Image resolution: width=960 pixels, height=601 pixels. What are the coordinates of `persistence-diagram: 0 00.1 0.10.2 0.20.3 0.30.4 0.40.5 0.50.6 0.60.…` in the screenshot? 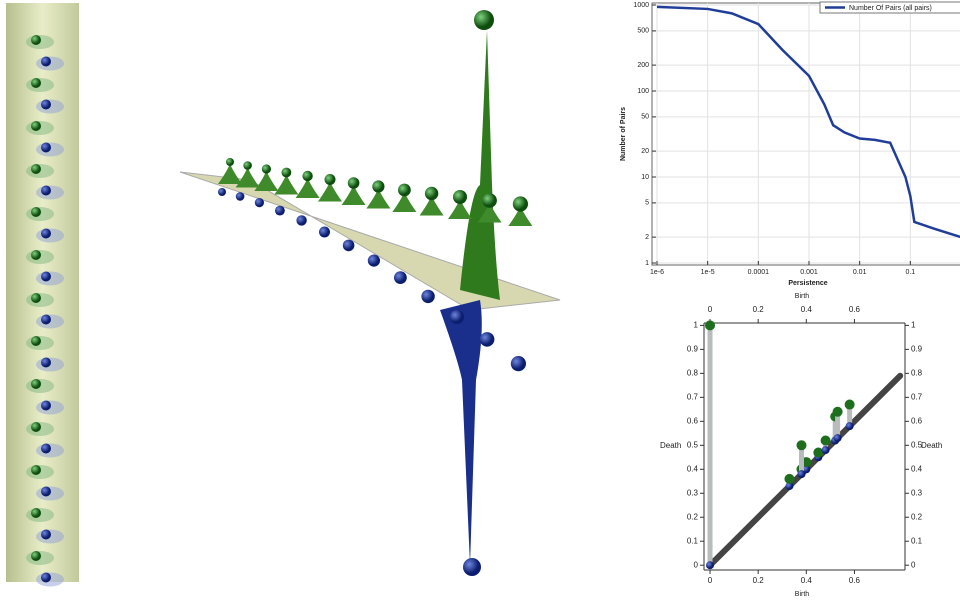 It's located at (801, 445).